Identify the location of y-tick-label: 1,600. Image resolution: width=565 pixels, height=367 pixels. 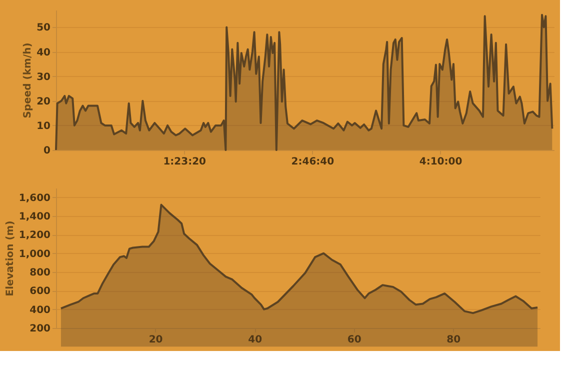
(34, 198).